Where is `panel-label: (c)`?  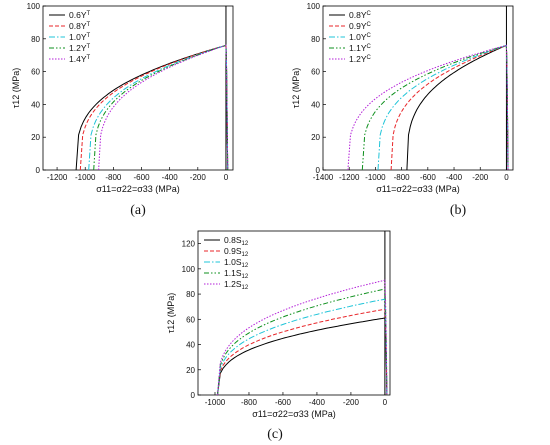
panel-label: (c) is located at coordinates (275, 434).